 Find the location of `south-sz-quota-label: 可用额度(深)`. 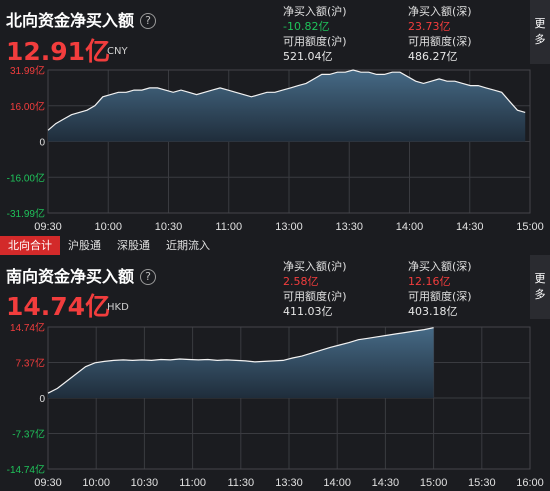

south-sz-quota-label: 可用额度(深) is located at coordinates (440, 296).